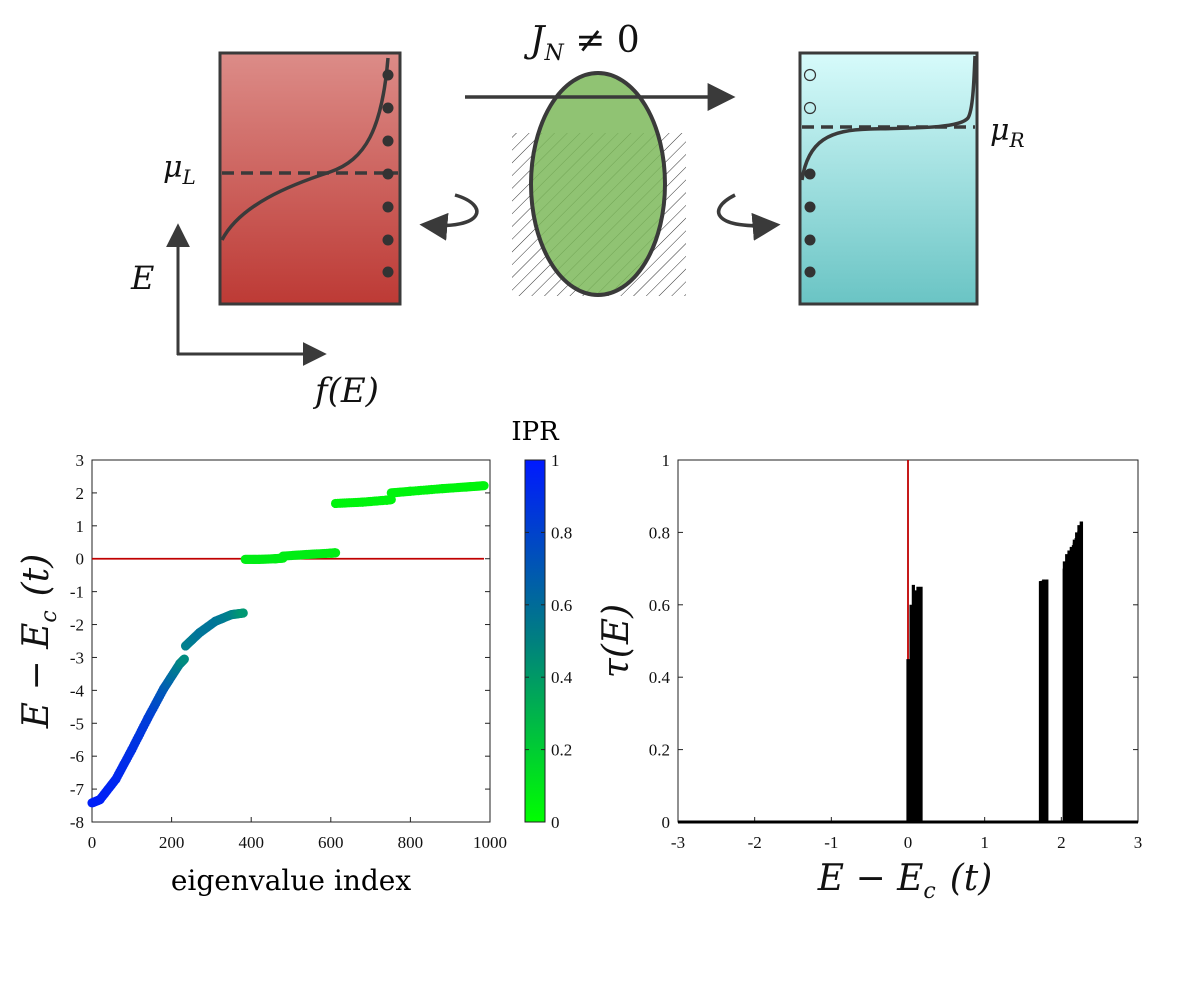  Describe the element at coordinates (810, 223) in the screenshot. I see `right-occupied-states` at that location.